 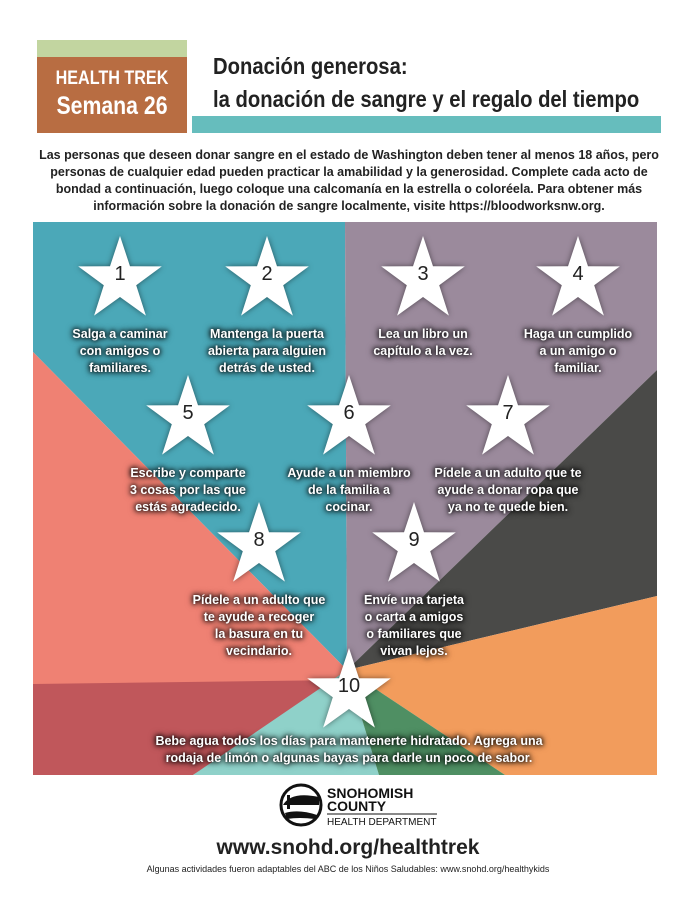 What do you see at coordinates (349, 473) in the screenshot?
I see `activity-line: Ayude a un miembro` at bounding box center [349, 473].